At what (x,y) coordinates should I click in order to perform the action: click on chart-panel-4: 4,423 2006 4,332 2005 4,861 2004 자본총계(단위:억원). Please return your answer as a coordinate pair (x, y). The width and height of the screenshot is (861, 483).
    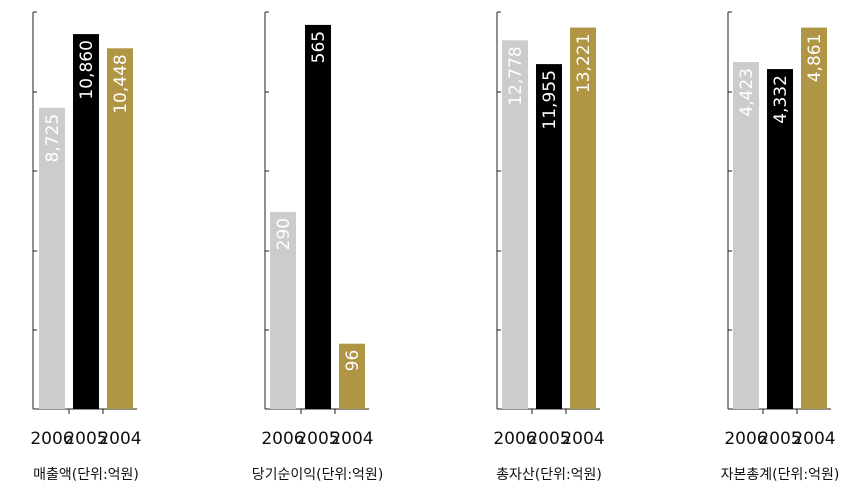
    Looking at the image, I should click on (780, 247).